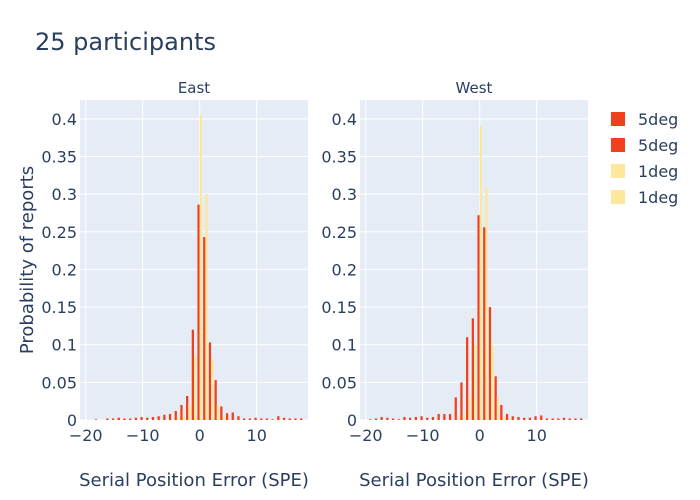  I want to click on y-ticks-east: 0 0.05 0.1 0.15 0.2 0.25 0.3 0.35 0.4, so click(59, 270).